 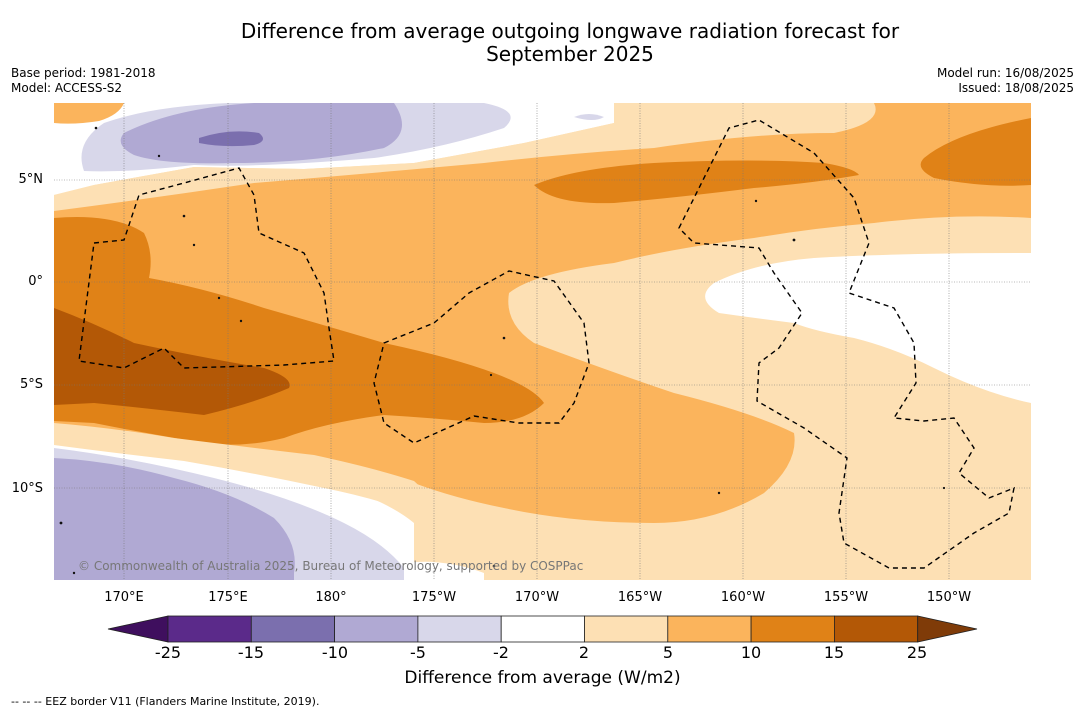 What do you see at coordinates (589, 117) in the screenshot?
I see `contour-n2-small2` at bounding box center [589, 117].